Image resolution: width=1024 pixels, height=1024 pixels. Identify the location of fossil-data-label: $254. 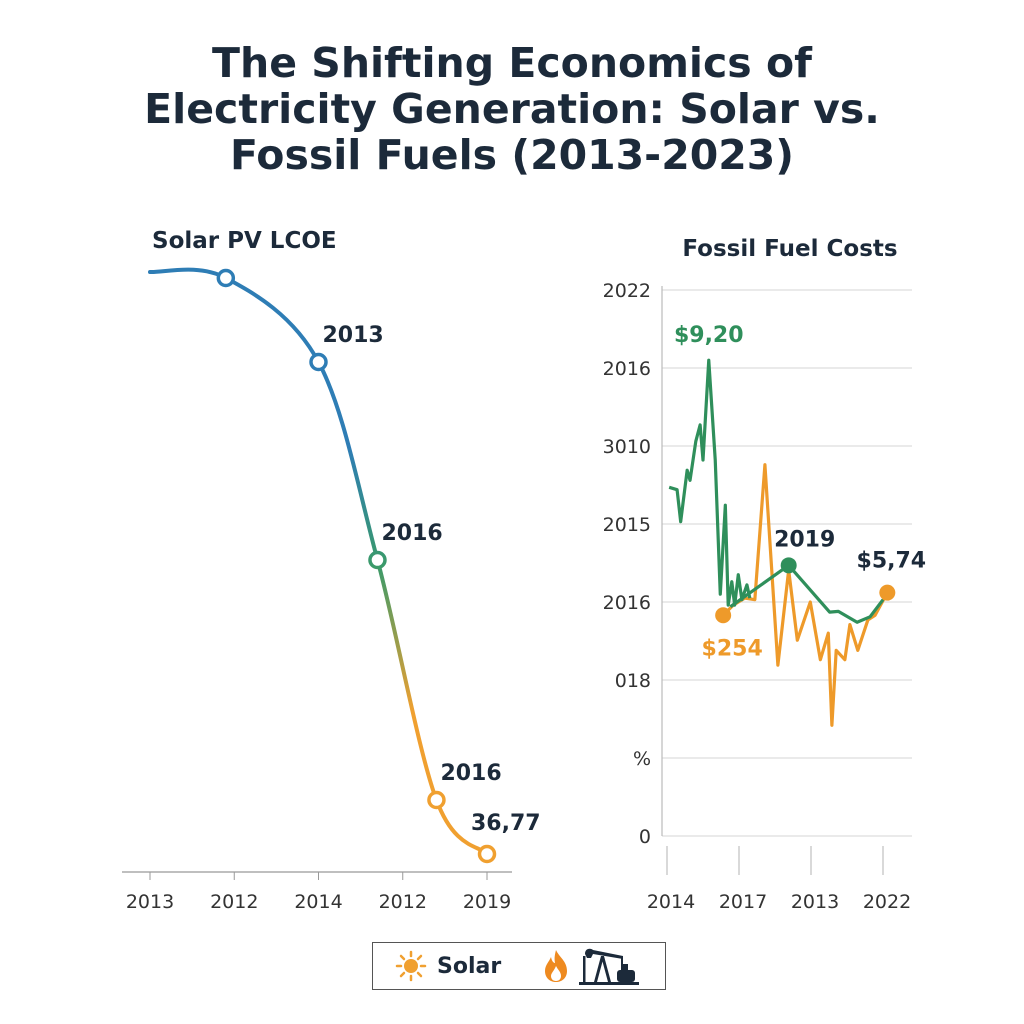
(732, 648).